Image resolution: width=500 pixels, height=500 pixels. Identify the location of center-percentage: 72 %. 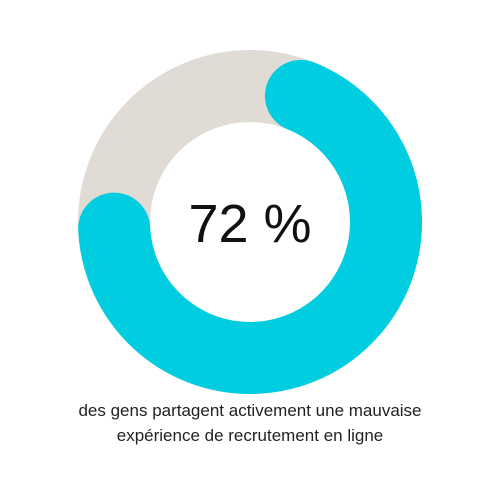
(249, 224).